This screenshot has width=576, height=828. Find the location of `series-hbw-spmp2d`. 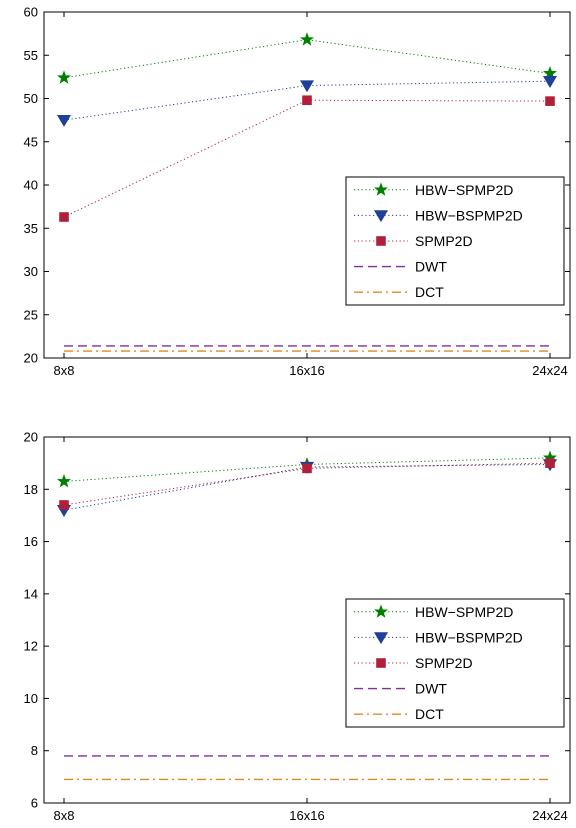

series-hbw-spmp2d is located at coordinates (307, 58).